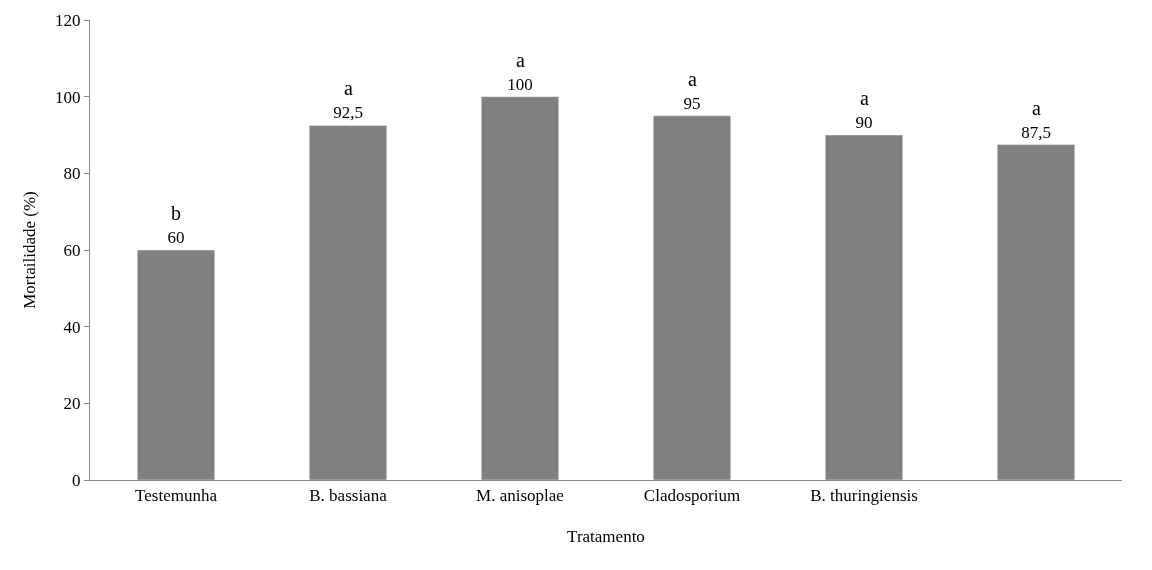 This screenshot has height=570, width=1152. What do you see at coordinates (72, 404) in the screenshot?
I see `y-tick-label: 20` at bounding box center [72, 404].